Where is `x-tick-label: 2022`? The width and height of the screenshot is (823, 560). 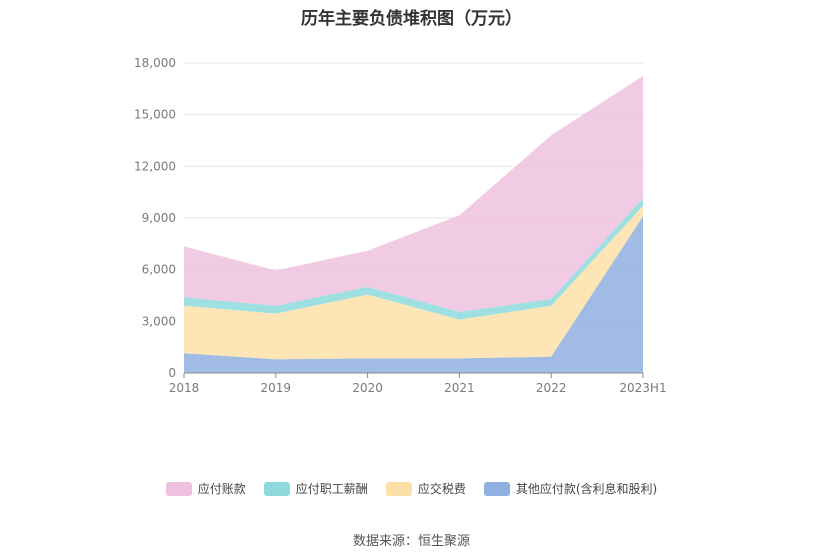
x-tick-label: 2022 is located at coordinates (551, 388).